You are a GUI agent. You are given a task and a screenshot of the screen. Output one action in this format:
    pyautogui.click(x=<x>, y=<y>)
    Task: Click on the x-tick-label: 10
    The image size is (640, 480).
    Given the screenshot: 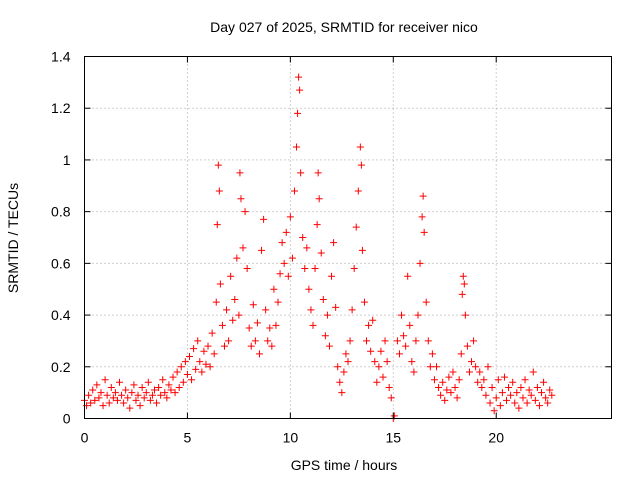 What is the action you would take?
    pyautogui.click(x=291, y=438)
    